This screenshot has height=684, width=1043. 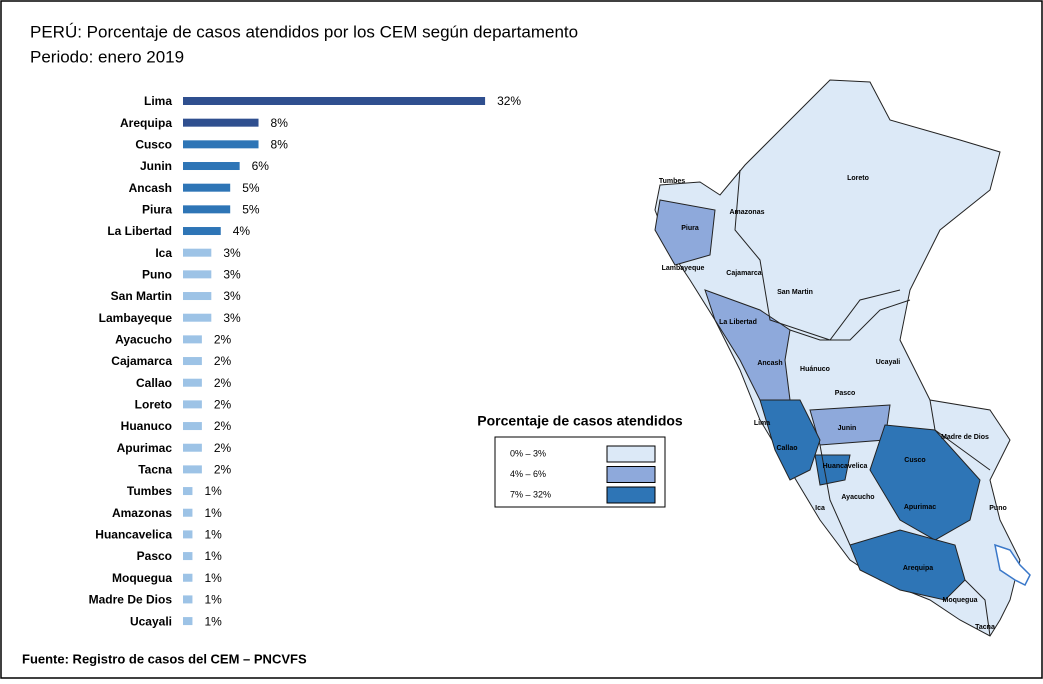 I want to click on map-label: Madre de Dios, so click(x=965, y=437).